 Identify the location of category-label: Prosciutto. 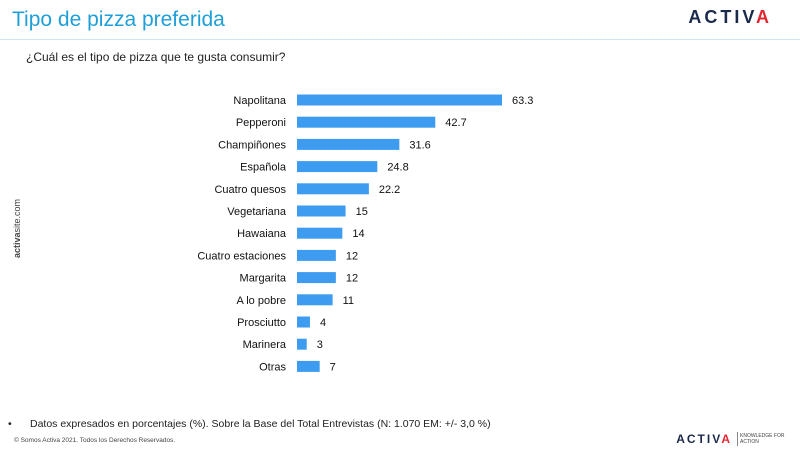
(261, 323).